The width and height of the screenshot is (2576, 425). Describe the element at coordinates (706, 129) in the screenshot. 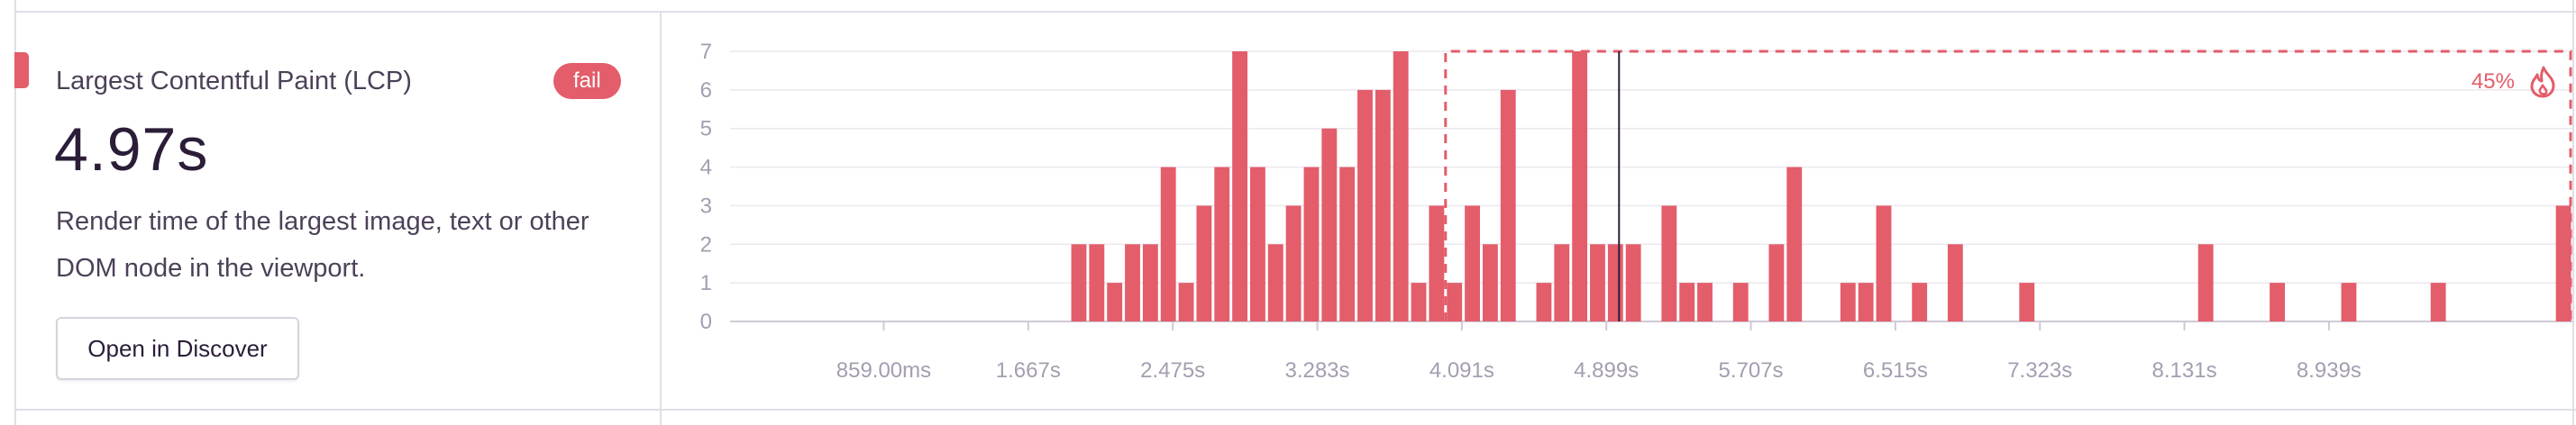

I see `y-tick-label: 5` at that location.